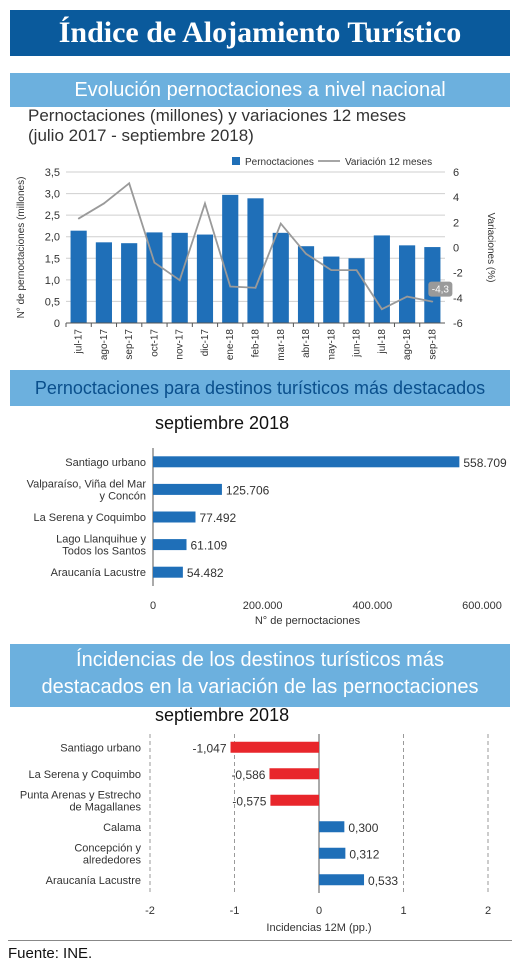 This screenshot has width=520, height=972. Describe the element at coordinates (107, 848) in the screenshot. I see `category-label: Concepción y` at that location.